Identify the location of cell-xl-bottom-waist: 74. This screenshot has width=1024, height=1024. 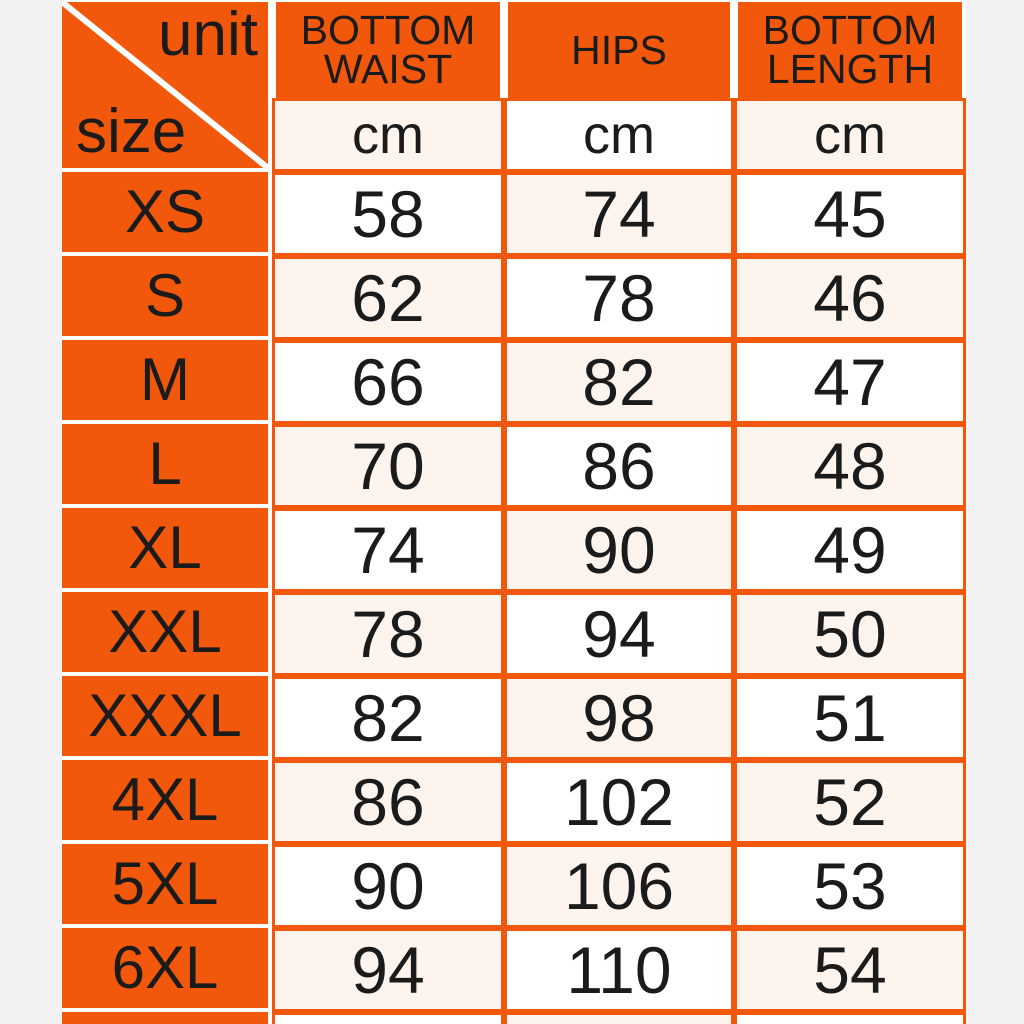
(388, 550).